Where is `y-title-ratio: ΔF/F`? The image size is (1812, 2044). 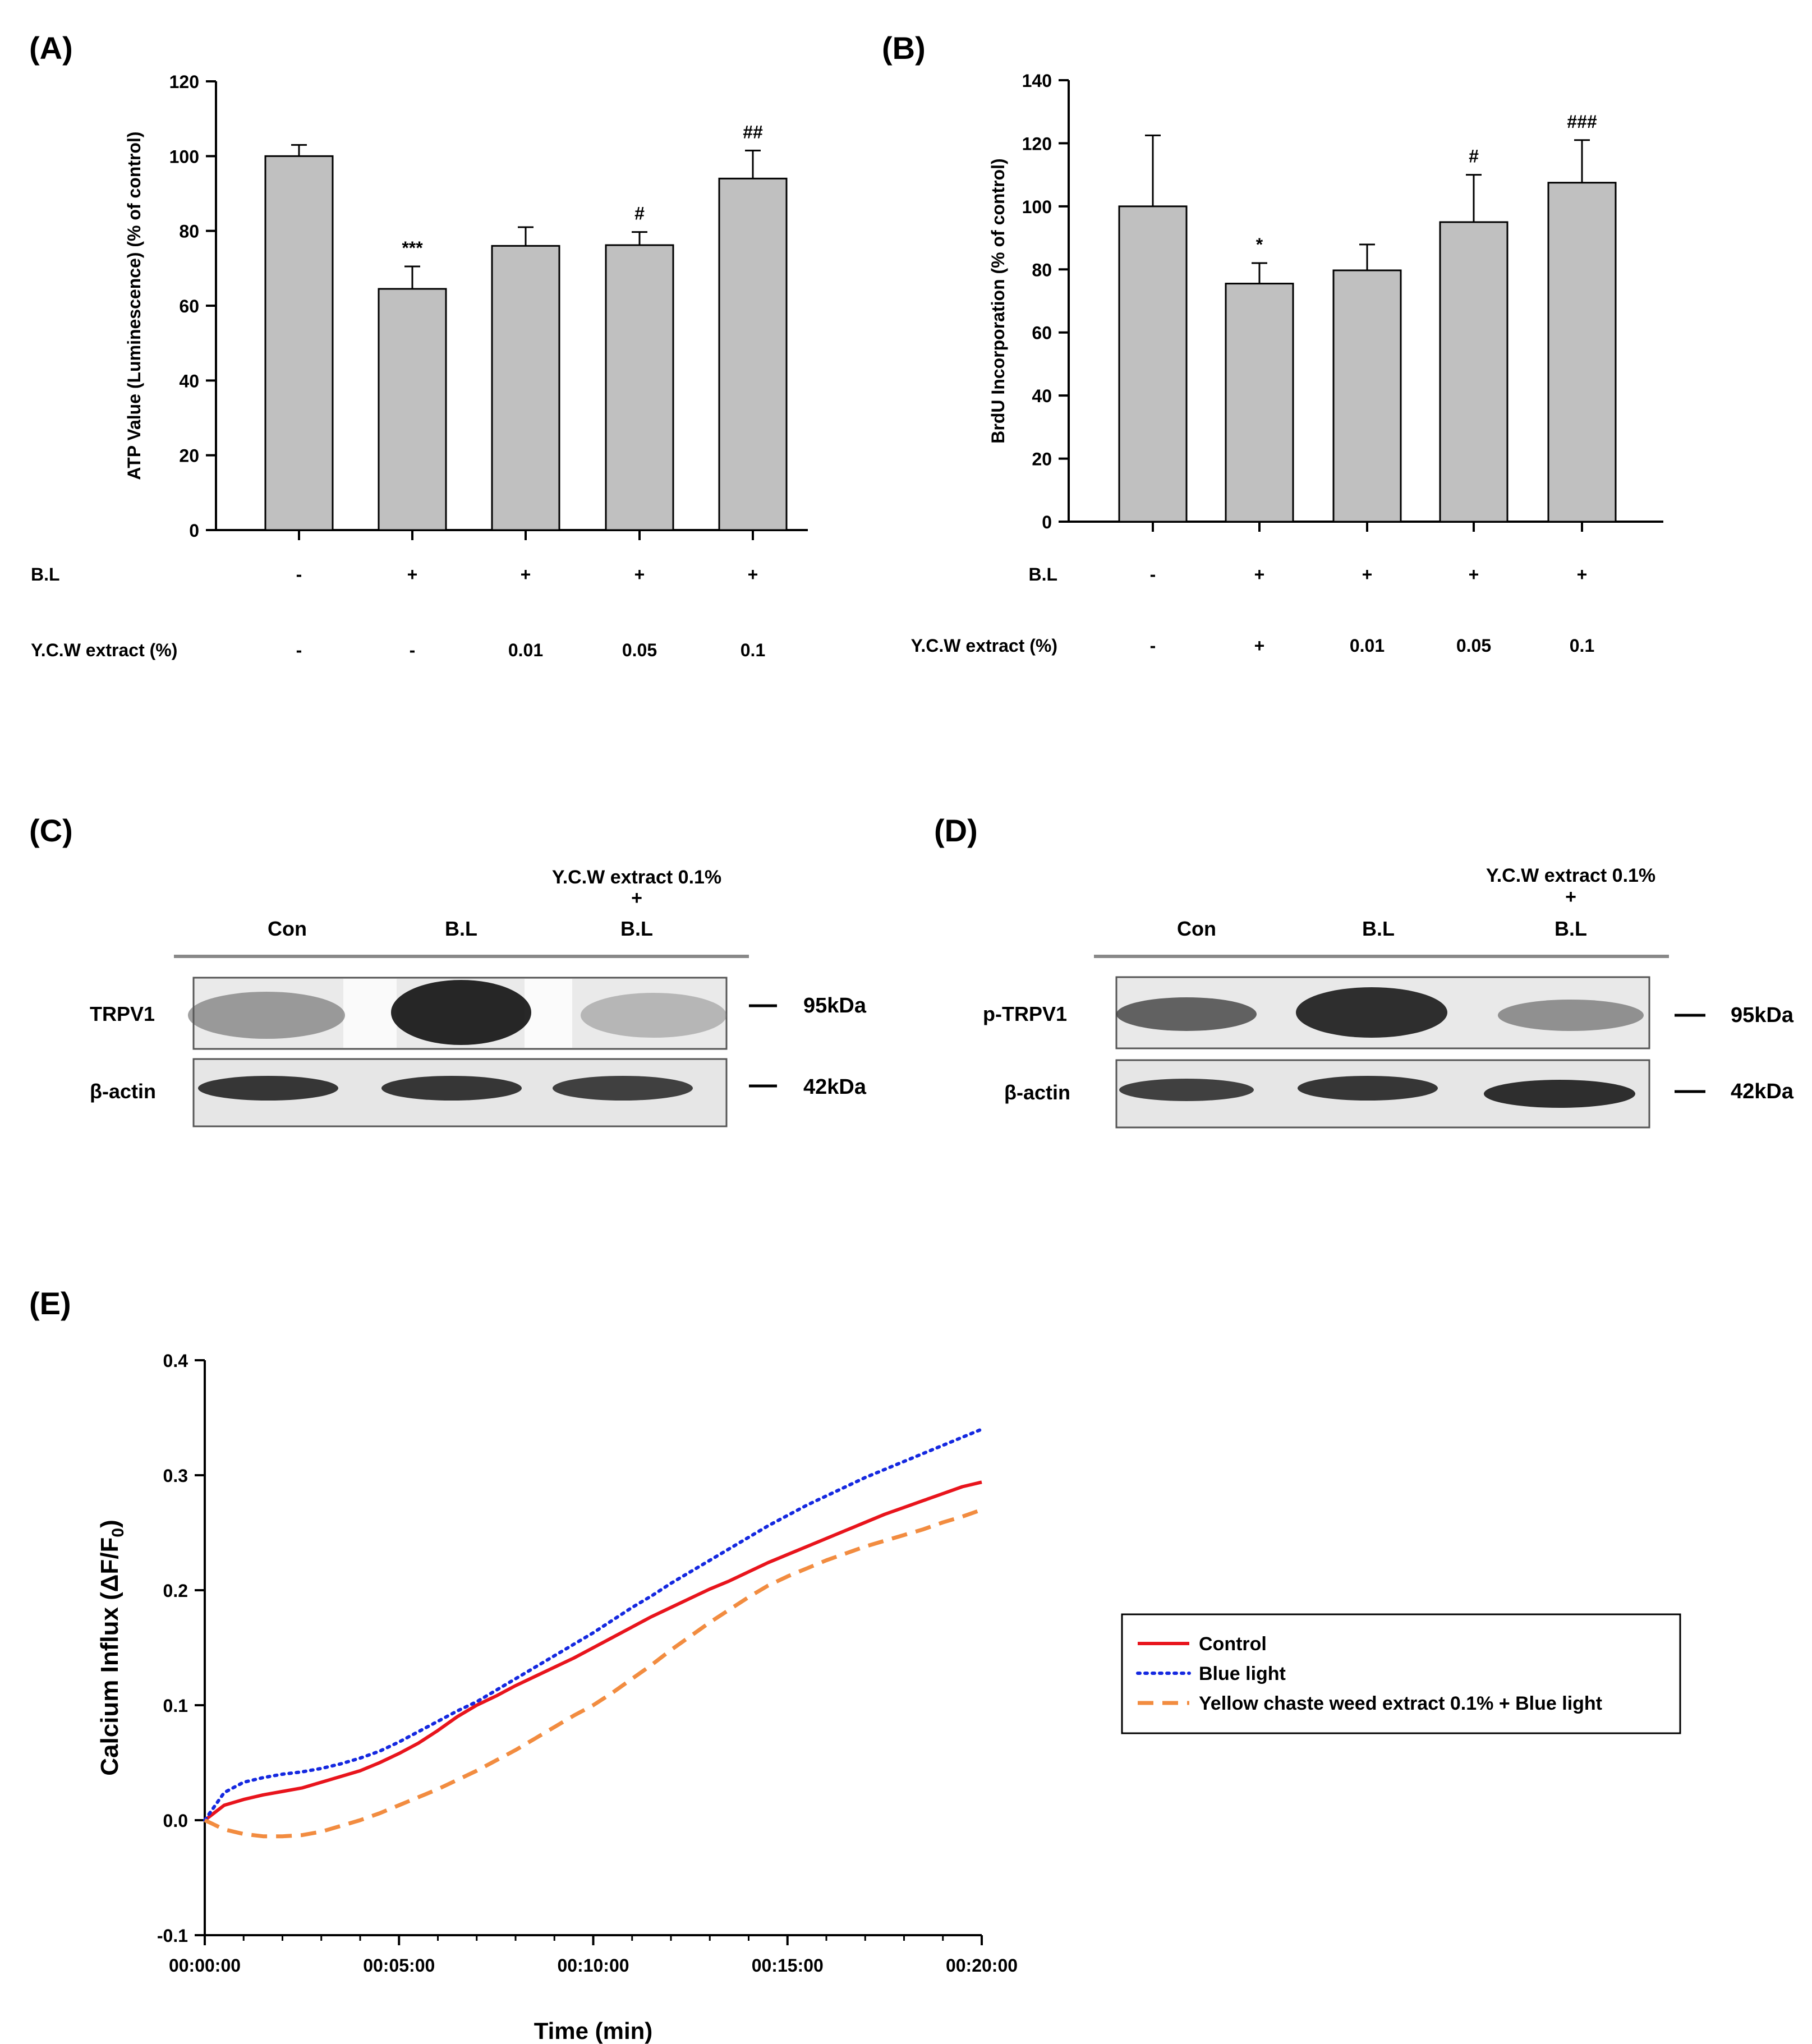 y-title-ratio: ΔF/F is located at coordinates (109, 1565).